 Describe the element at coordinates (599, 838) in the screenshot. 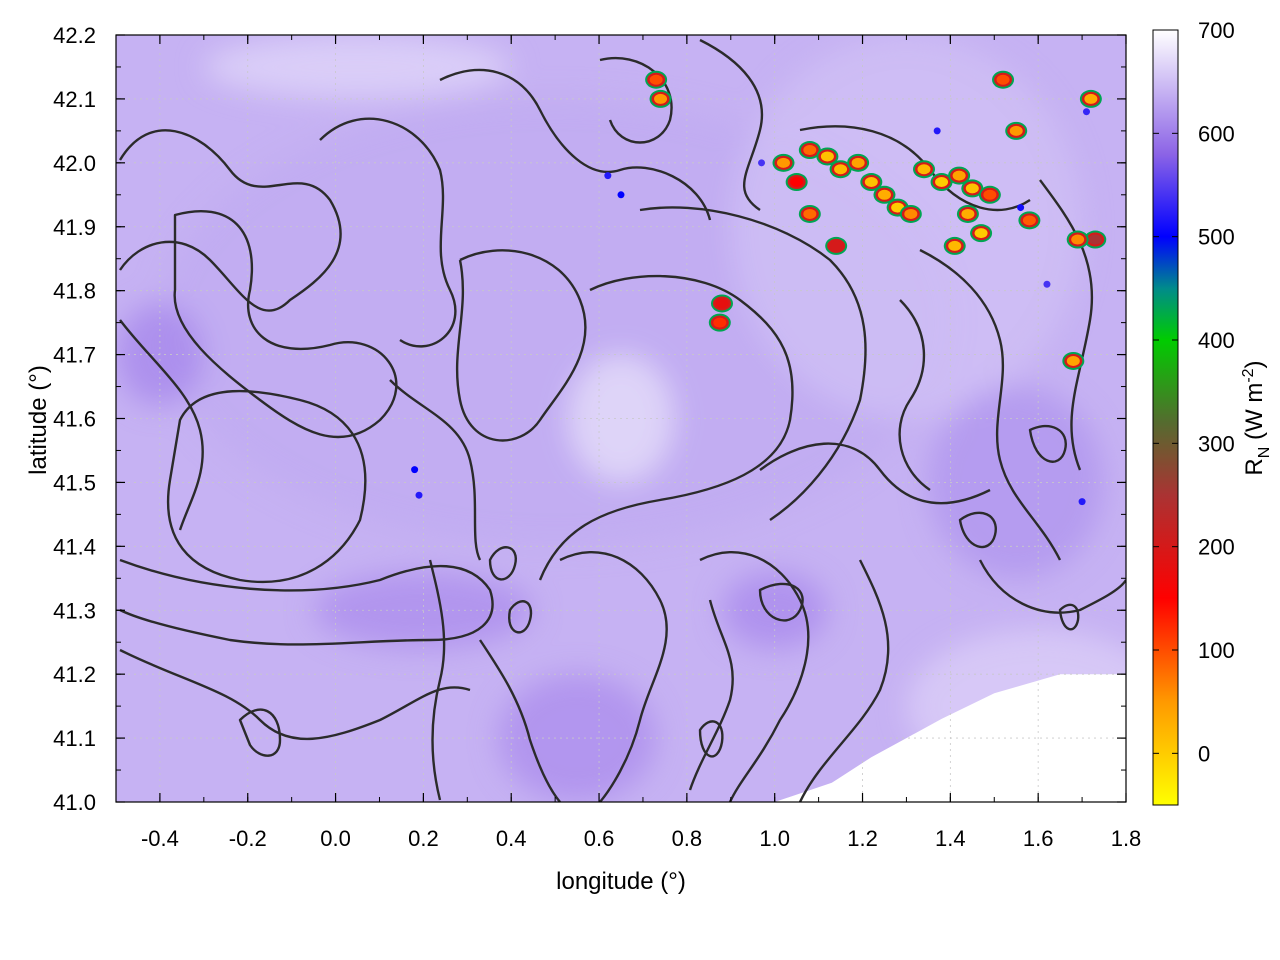

I see `x-tick-label-5: 0.6` at that location.